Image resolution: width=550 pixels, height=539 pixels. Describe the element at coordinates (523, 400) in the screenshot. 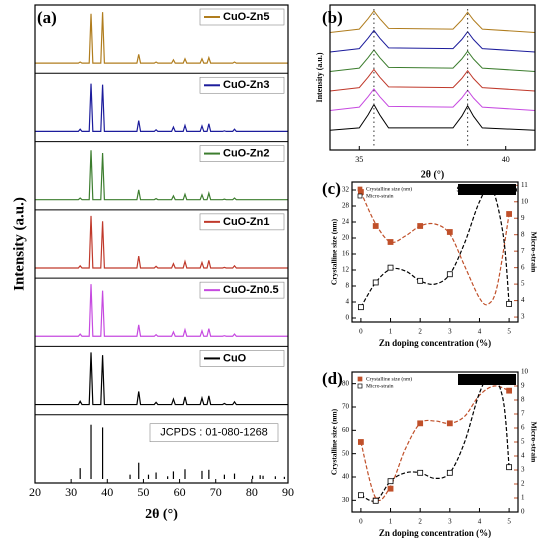

I see `y2-tick-label: 8` at that location.